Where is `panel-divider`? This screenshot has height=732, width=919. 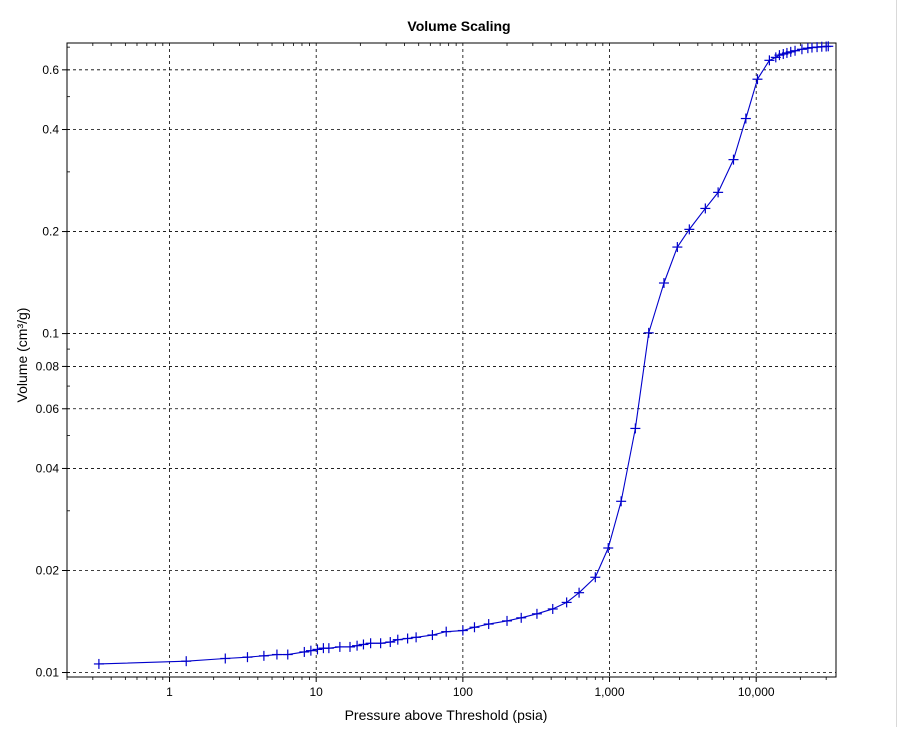
panel-divider is located at coordinates (896, 363).